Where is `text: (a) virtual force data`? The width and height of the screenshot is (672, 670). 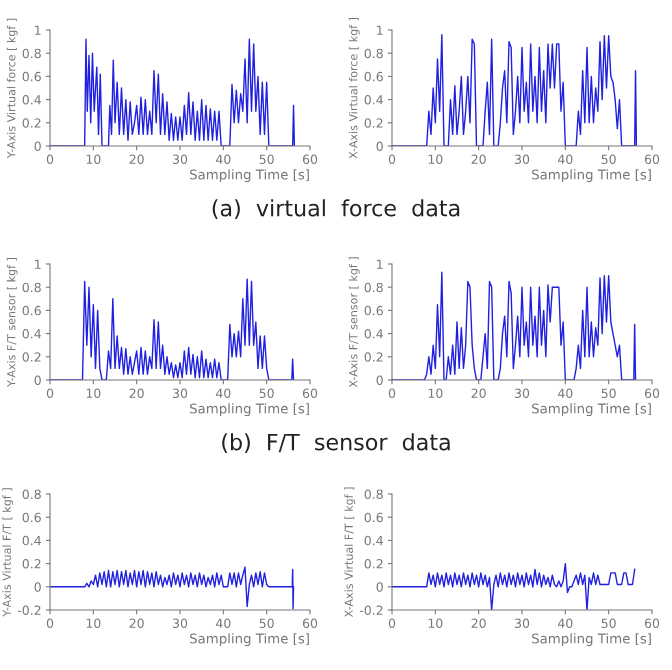
text: (a) virtual force data is located at coordinates (336, 209).